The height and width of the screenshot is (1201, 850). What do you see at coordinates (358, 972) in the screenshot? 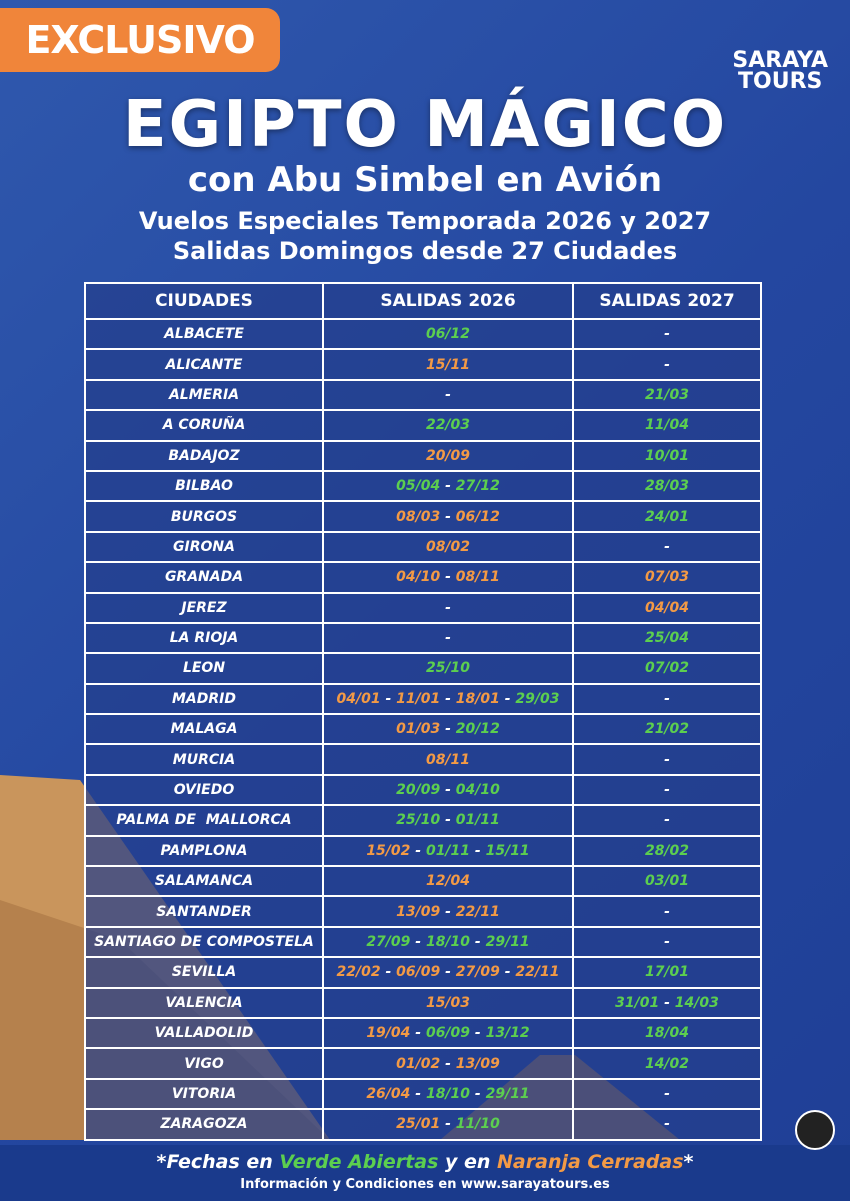
I see `date: 22/02` at bounding box center [358, 972].